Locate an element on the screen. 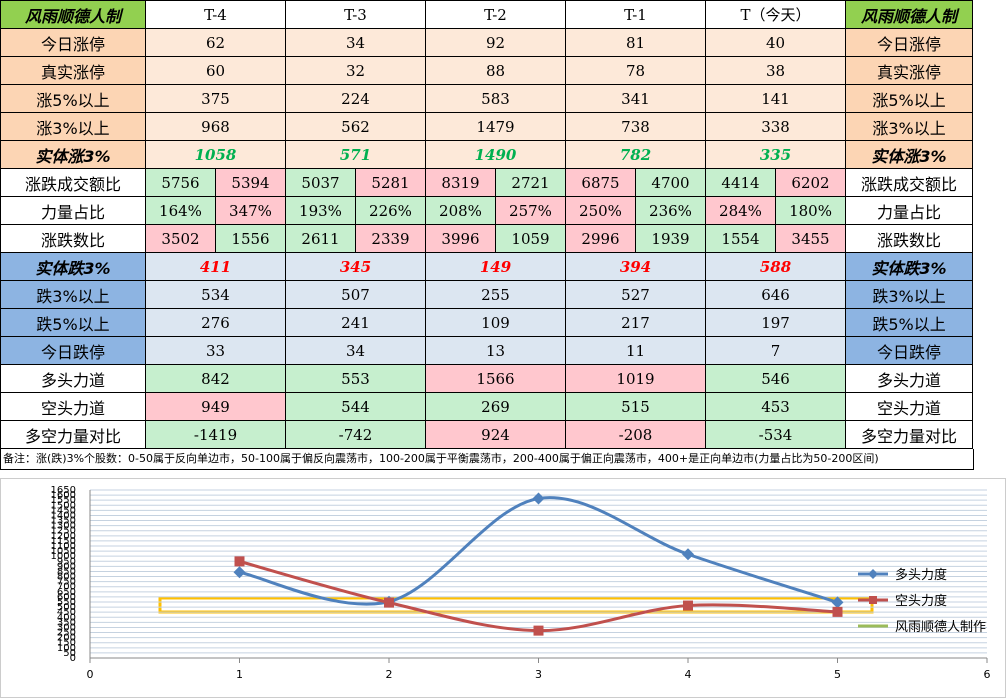  y-tick-label: 450 is located at coordinates (66, 612).